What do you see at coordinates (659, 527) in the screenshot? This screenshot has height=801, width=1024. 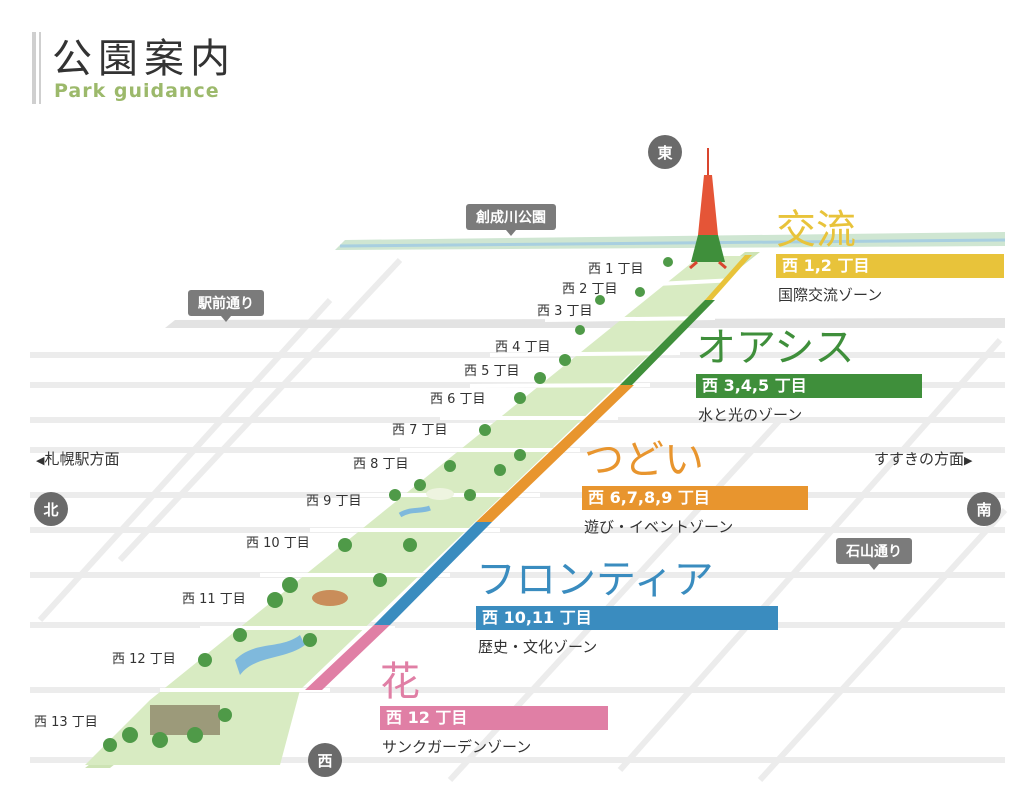 I see `zone-desc-tsudoi: 遊び・イベントゾーン` at bounding box center [659, 527].